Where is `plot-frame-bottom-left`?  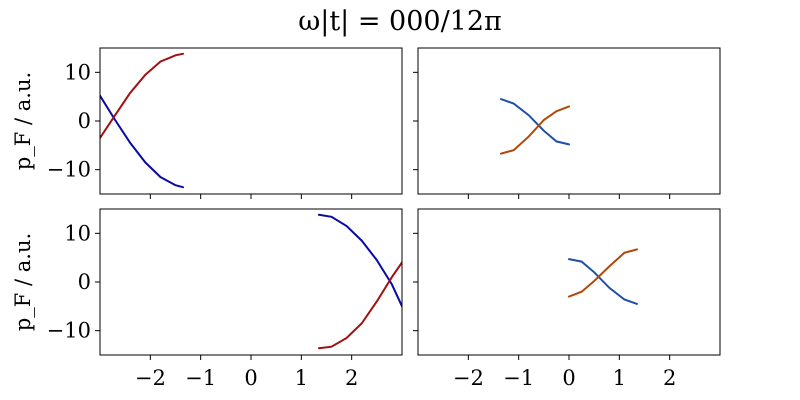
plot-frame-bottom-left is located at coordinates (251, 282).